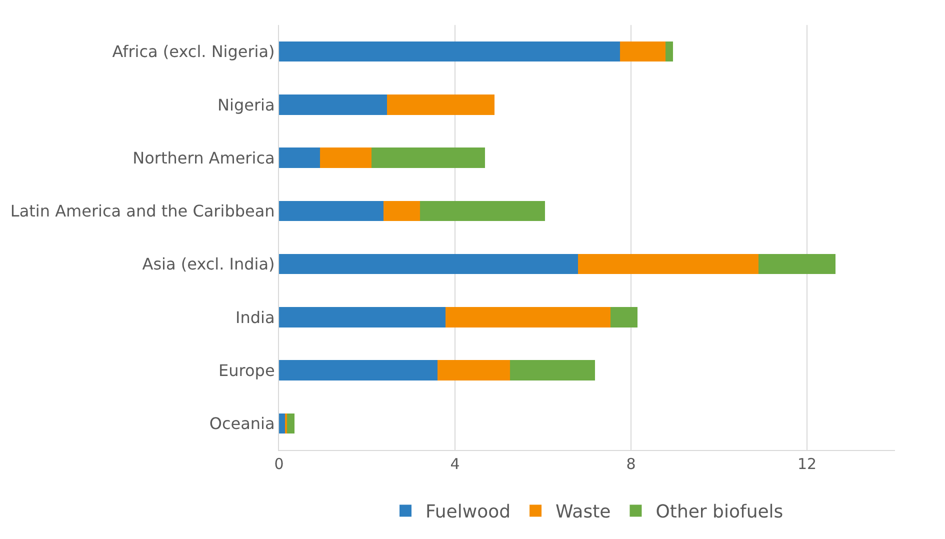 The image size is (945, 539). Describe the element at coordinates (242, 424) in the screenshot. I see `y-tick-label: Oceania` at that location.